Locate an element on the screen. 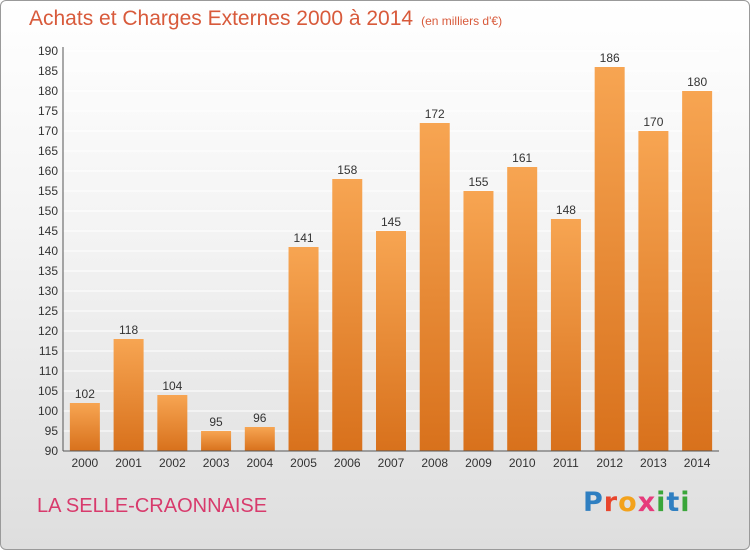 This screenshot has width=750, height=550. x-tick-label: 2012 is located at coordinates (609, 463).